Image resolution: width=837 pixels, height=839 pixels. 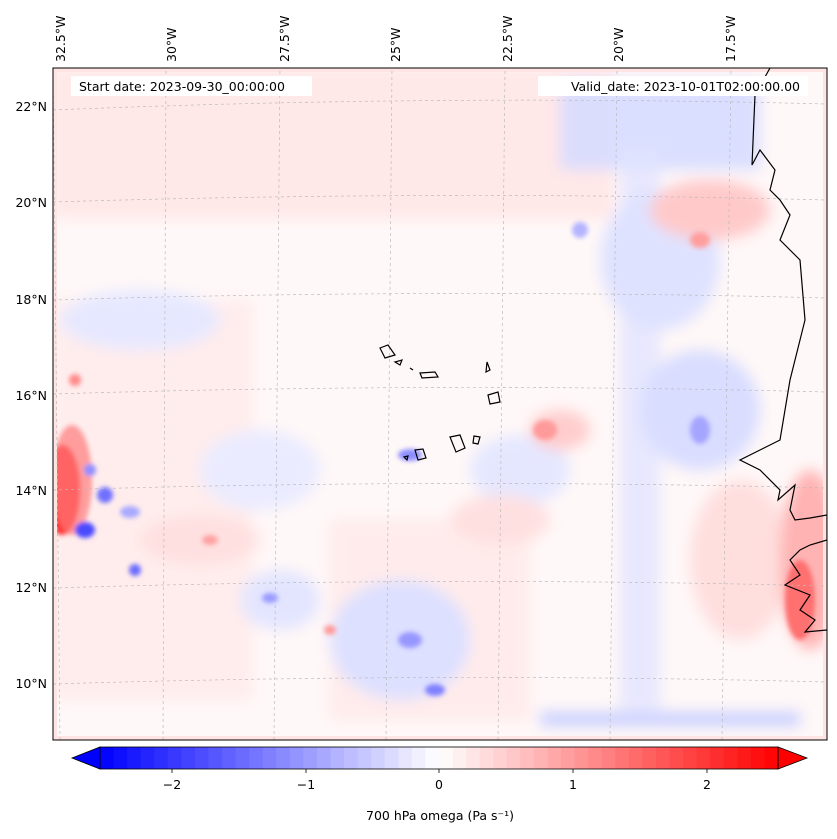 I want to click on lat-label: 16°N, so click(x=31, y=395).